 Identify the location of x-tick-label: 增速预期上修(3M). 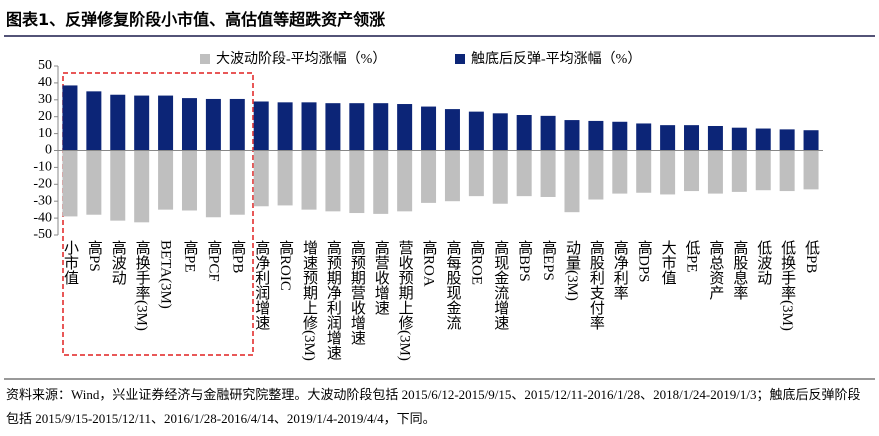
(309, 300).